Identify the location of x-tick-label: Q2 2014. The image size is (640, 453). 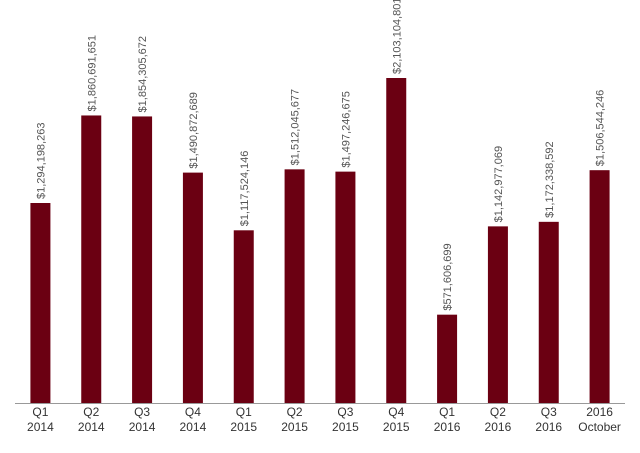
(91, 419).